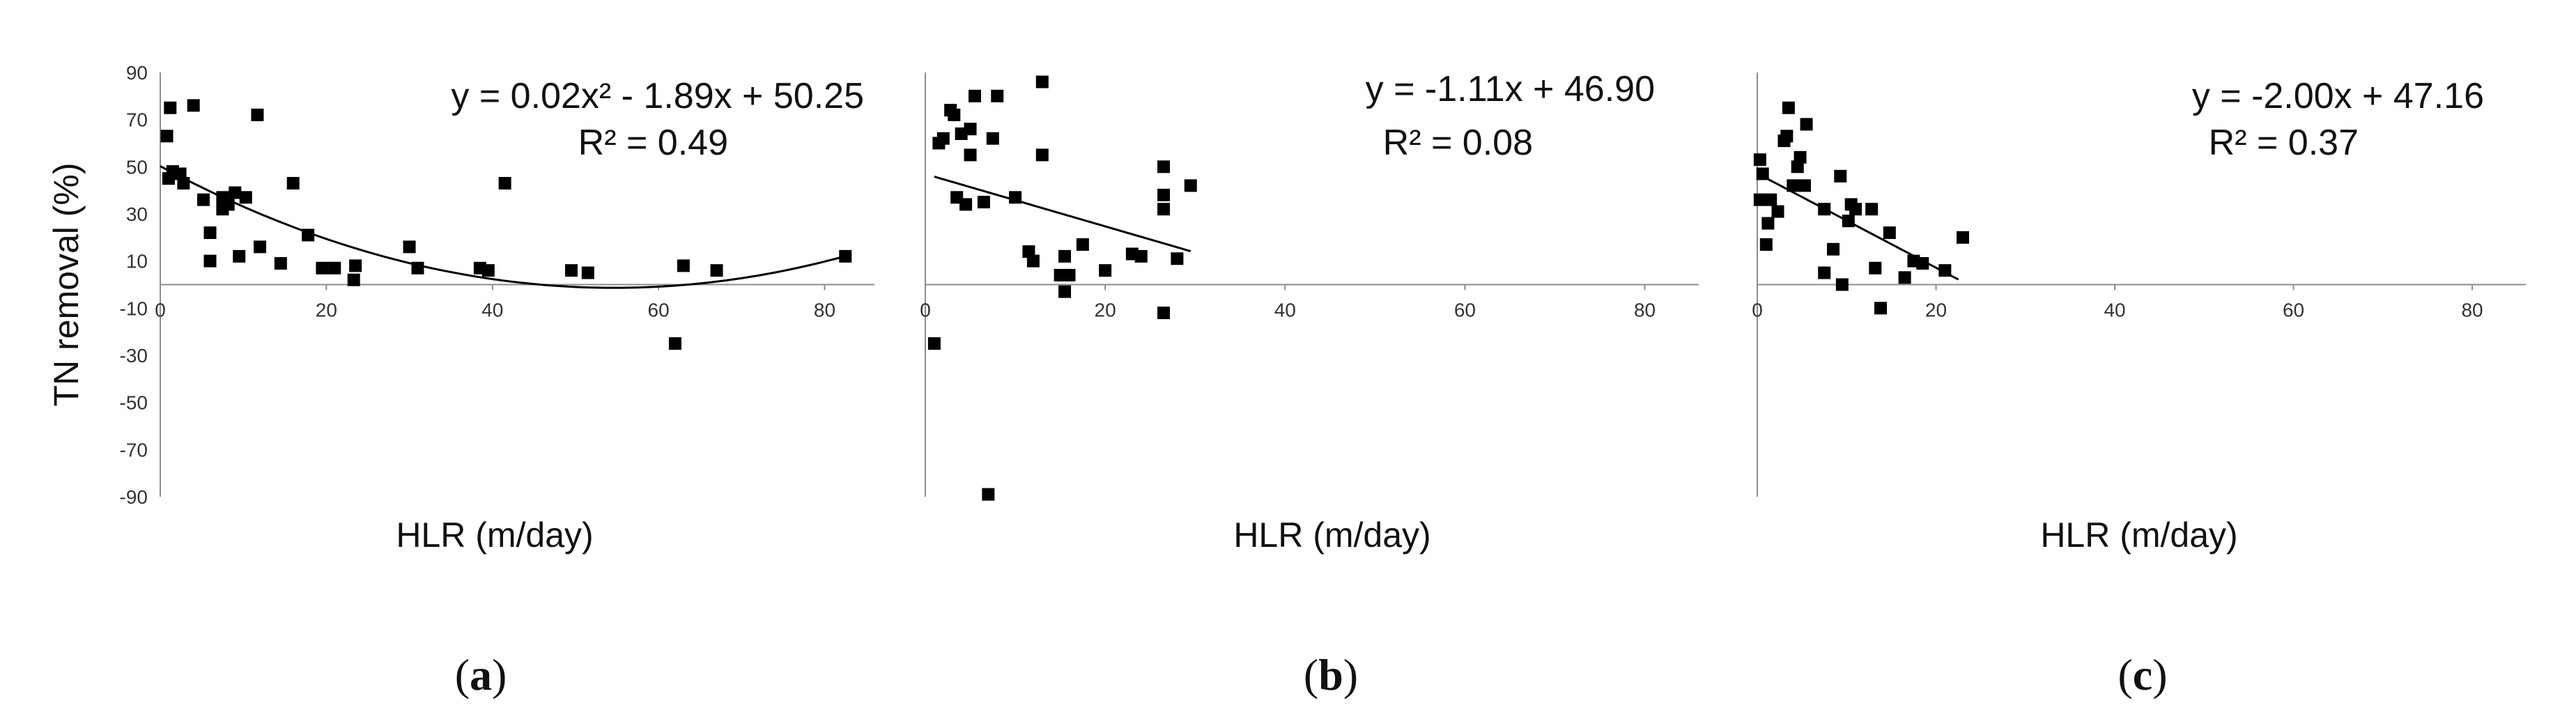  What do you see at coordinates (326, 310) in the screenshot?
I see `x-tick-label: 20` at bounding box center [326, 310].